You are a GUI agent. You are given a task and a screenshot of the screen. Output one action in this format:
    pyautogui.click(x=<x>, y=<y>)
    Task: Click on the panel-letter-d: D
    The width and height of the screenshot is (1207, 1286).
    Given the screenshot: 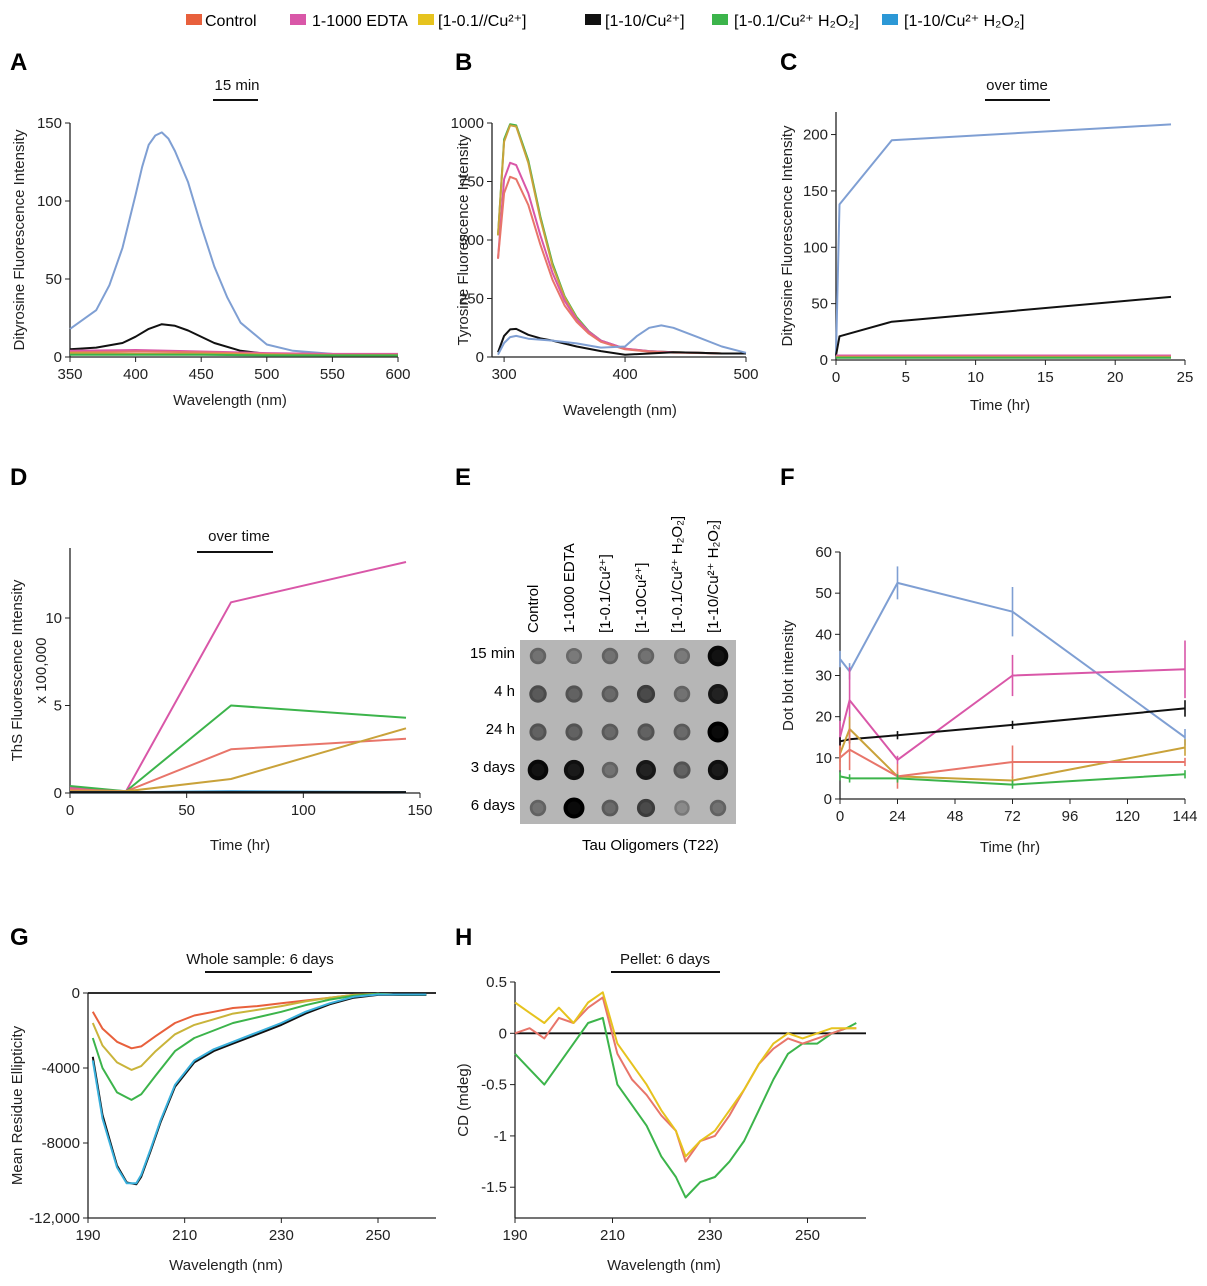 What is the action you would take?
    pyautogui.click(x=18, y=477)
    